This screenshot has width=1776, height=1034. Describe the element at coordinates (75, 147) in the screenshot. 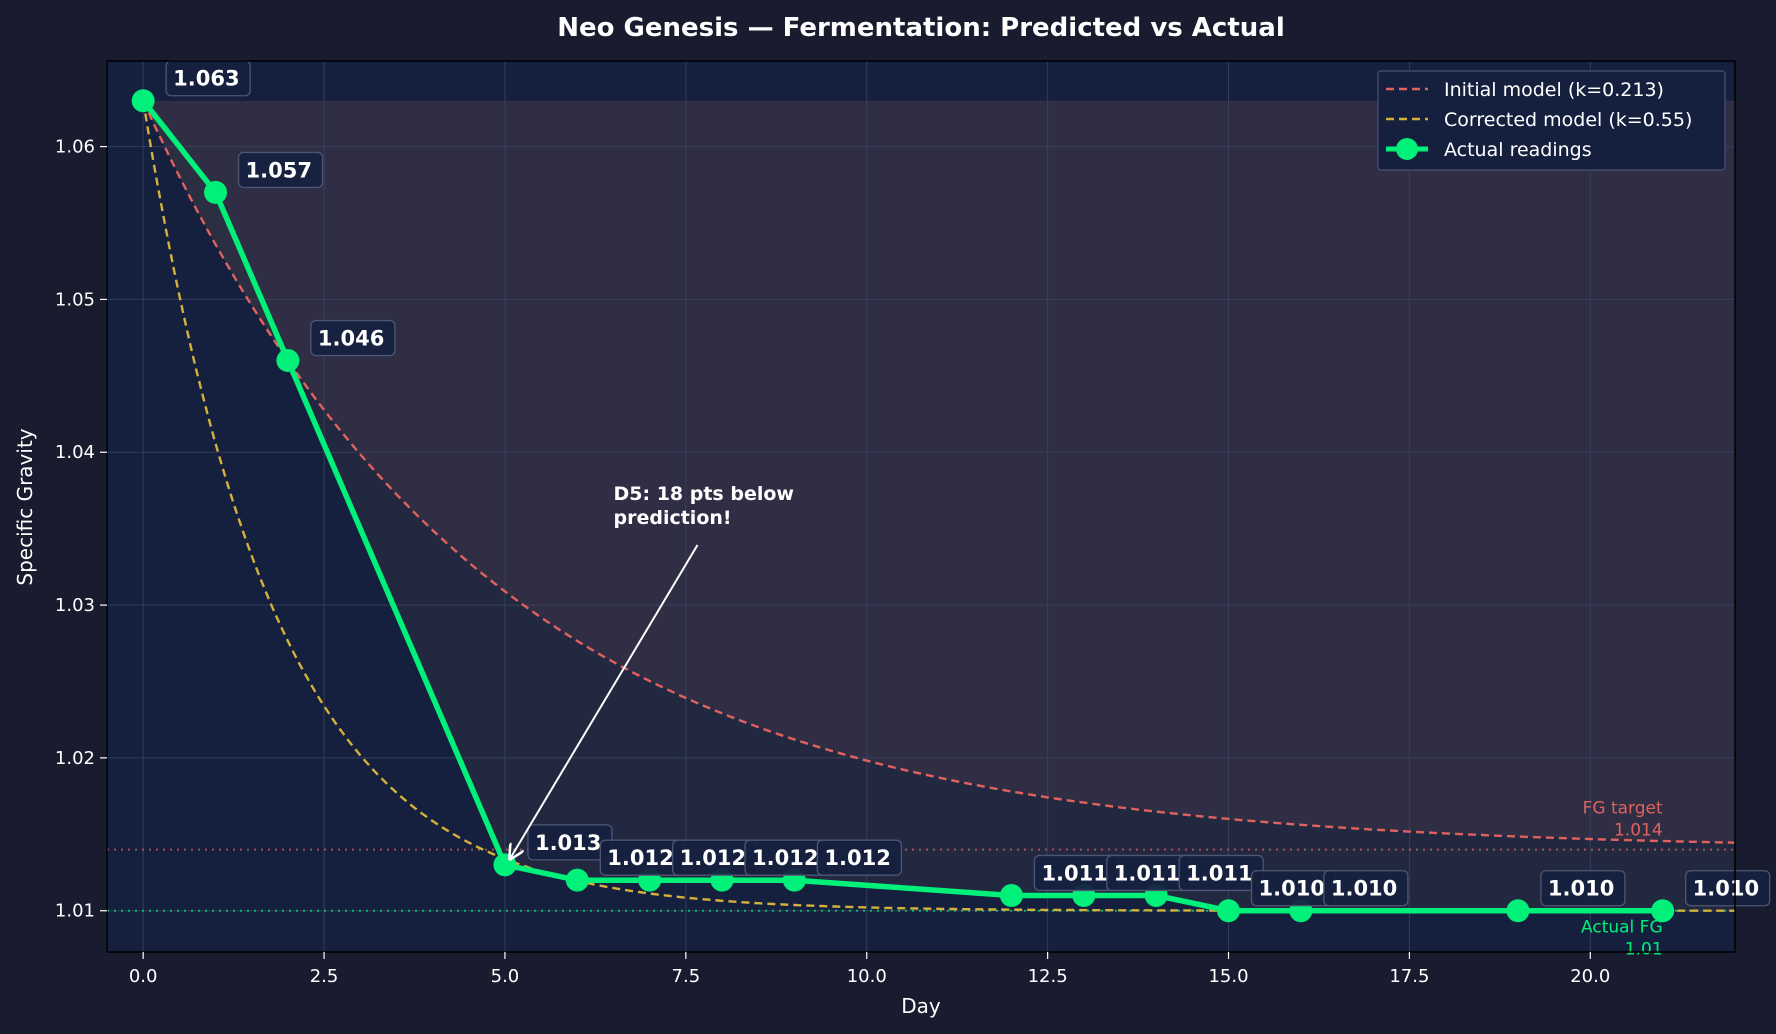

I see `y-tick-label: 1.06` at that location.